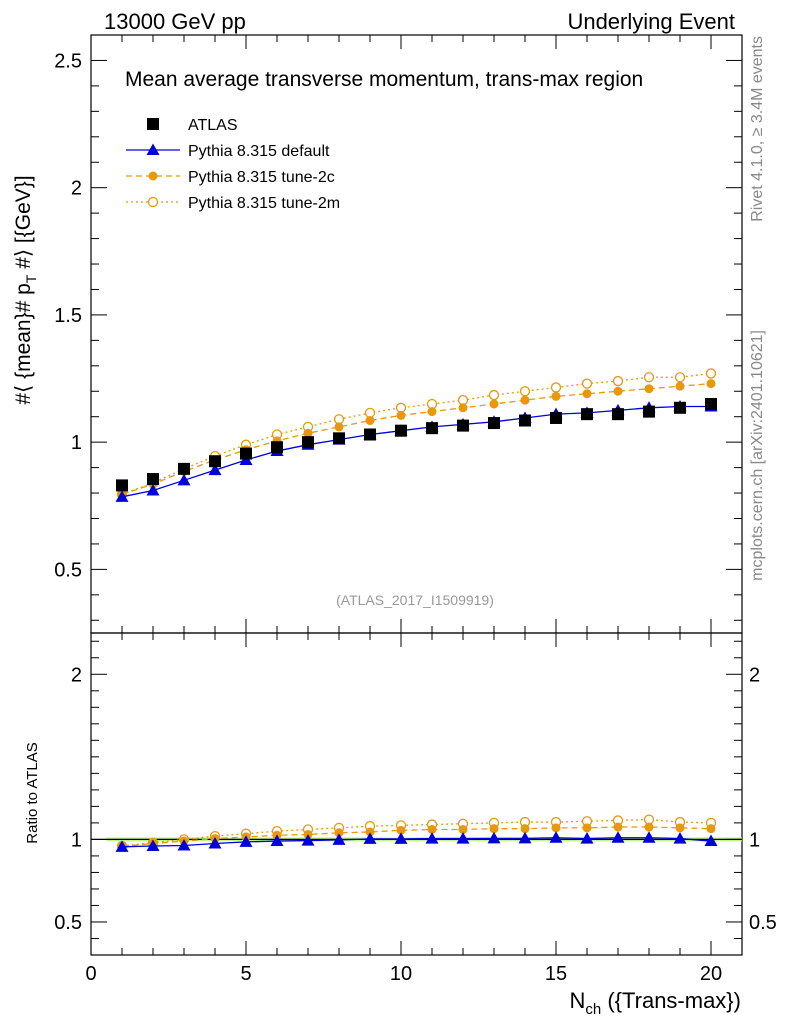  Describe the element at coordinates (90, 974) in the screenshot. I see `x-tick-label: 0` at that location.